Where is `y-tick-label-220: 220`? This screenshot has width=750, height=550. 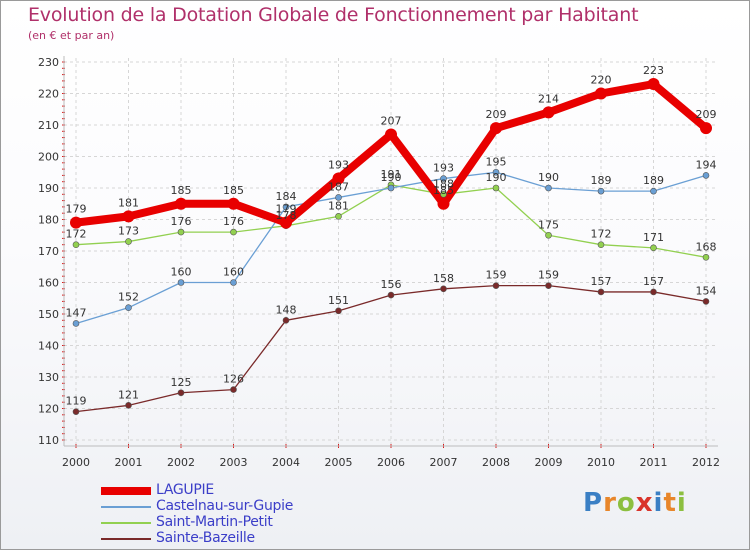 y-tick-label-220: 220 is located at coordinates (48, 94).